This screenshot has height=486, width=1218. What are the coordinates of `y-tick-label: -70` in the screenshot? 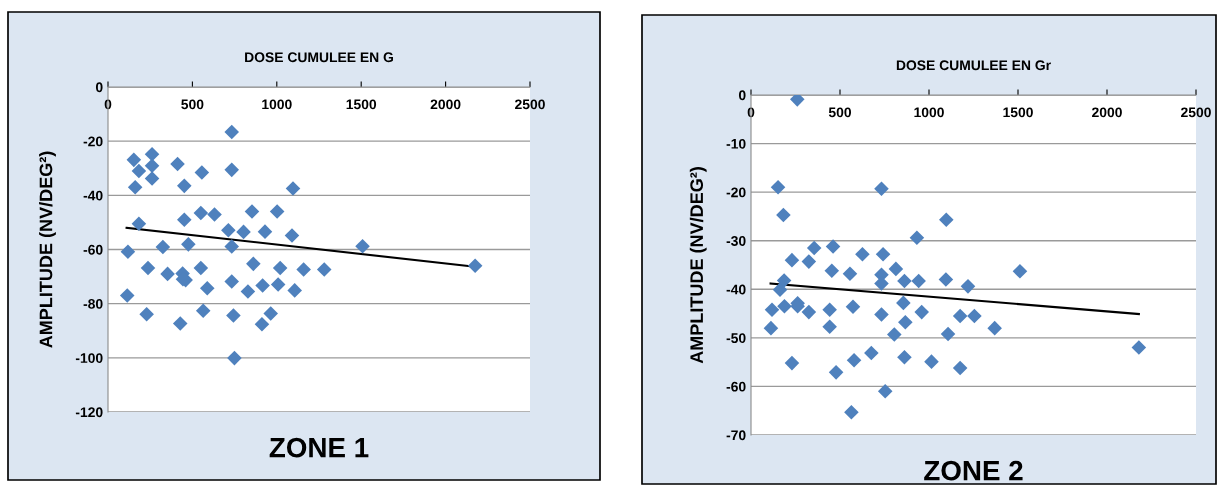 It's located at (736, 435).